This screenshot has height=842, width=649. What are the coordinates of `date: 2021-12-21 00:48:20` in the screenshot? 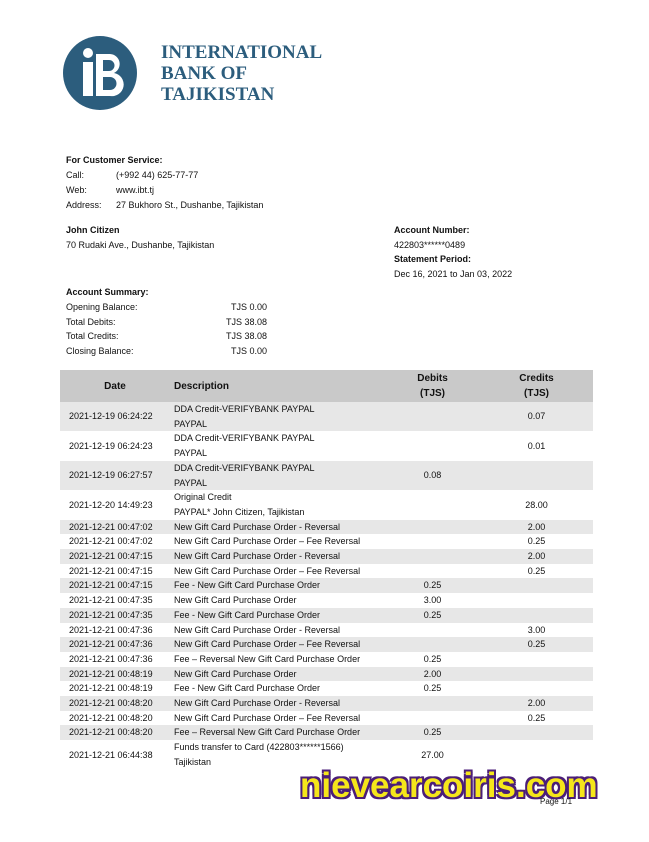 It's located at (115, 733).